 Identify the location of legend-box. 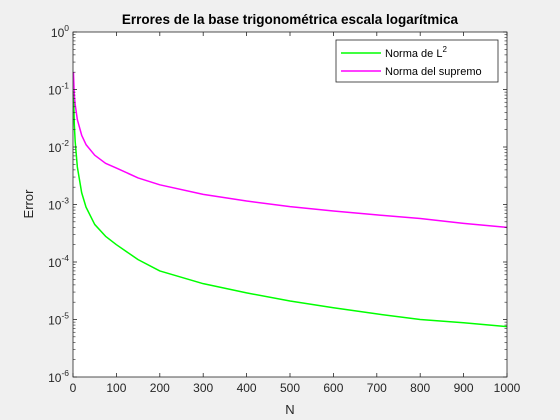
(417, 61).